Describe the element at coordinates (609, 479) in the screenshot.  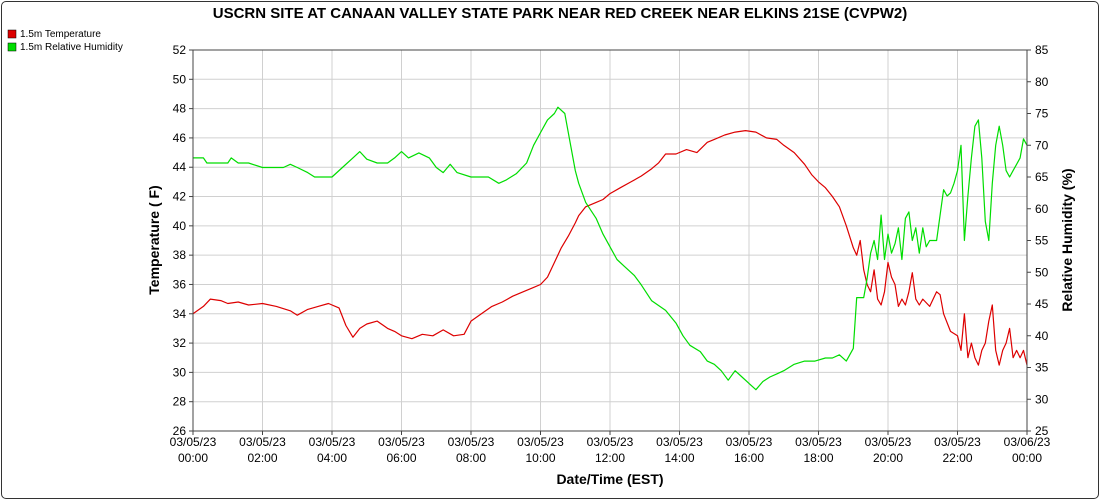
I see `x-axis-label: Date/Time (EST)` at that location.